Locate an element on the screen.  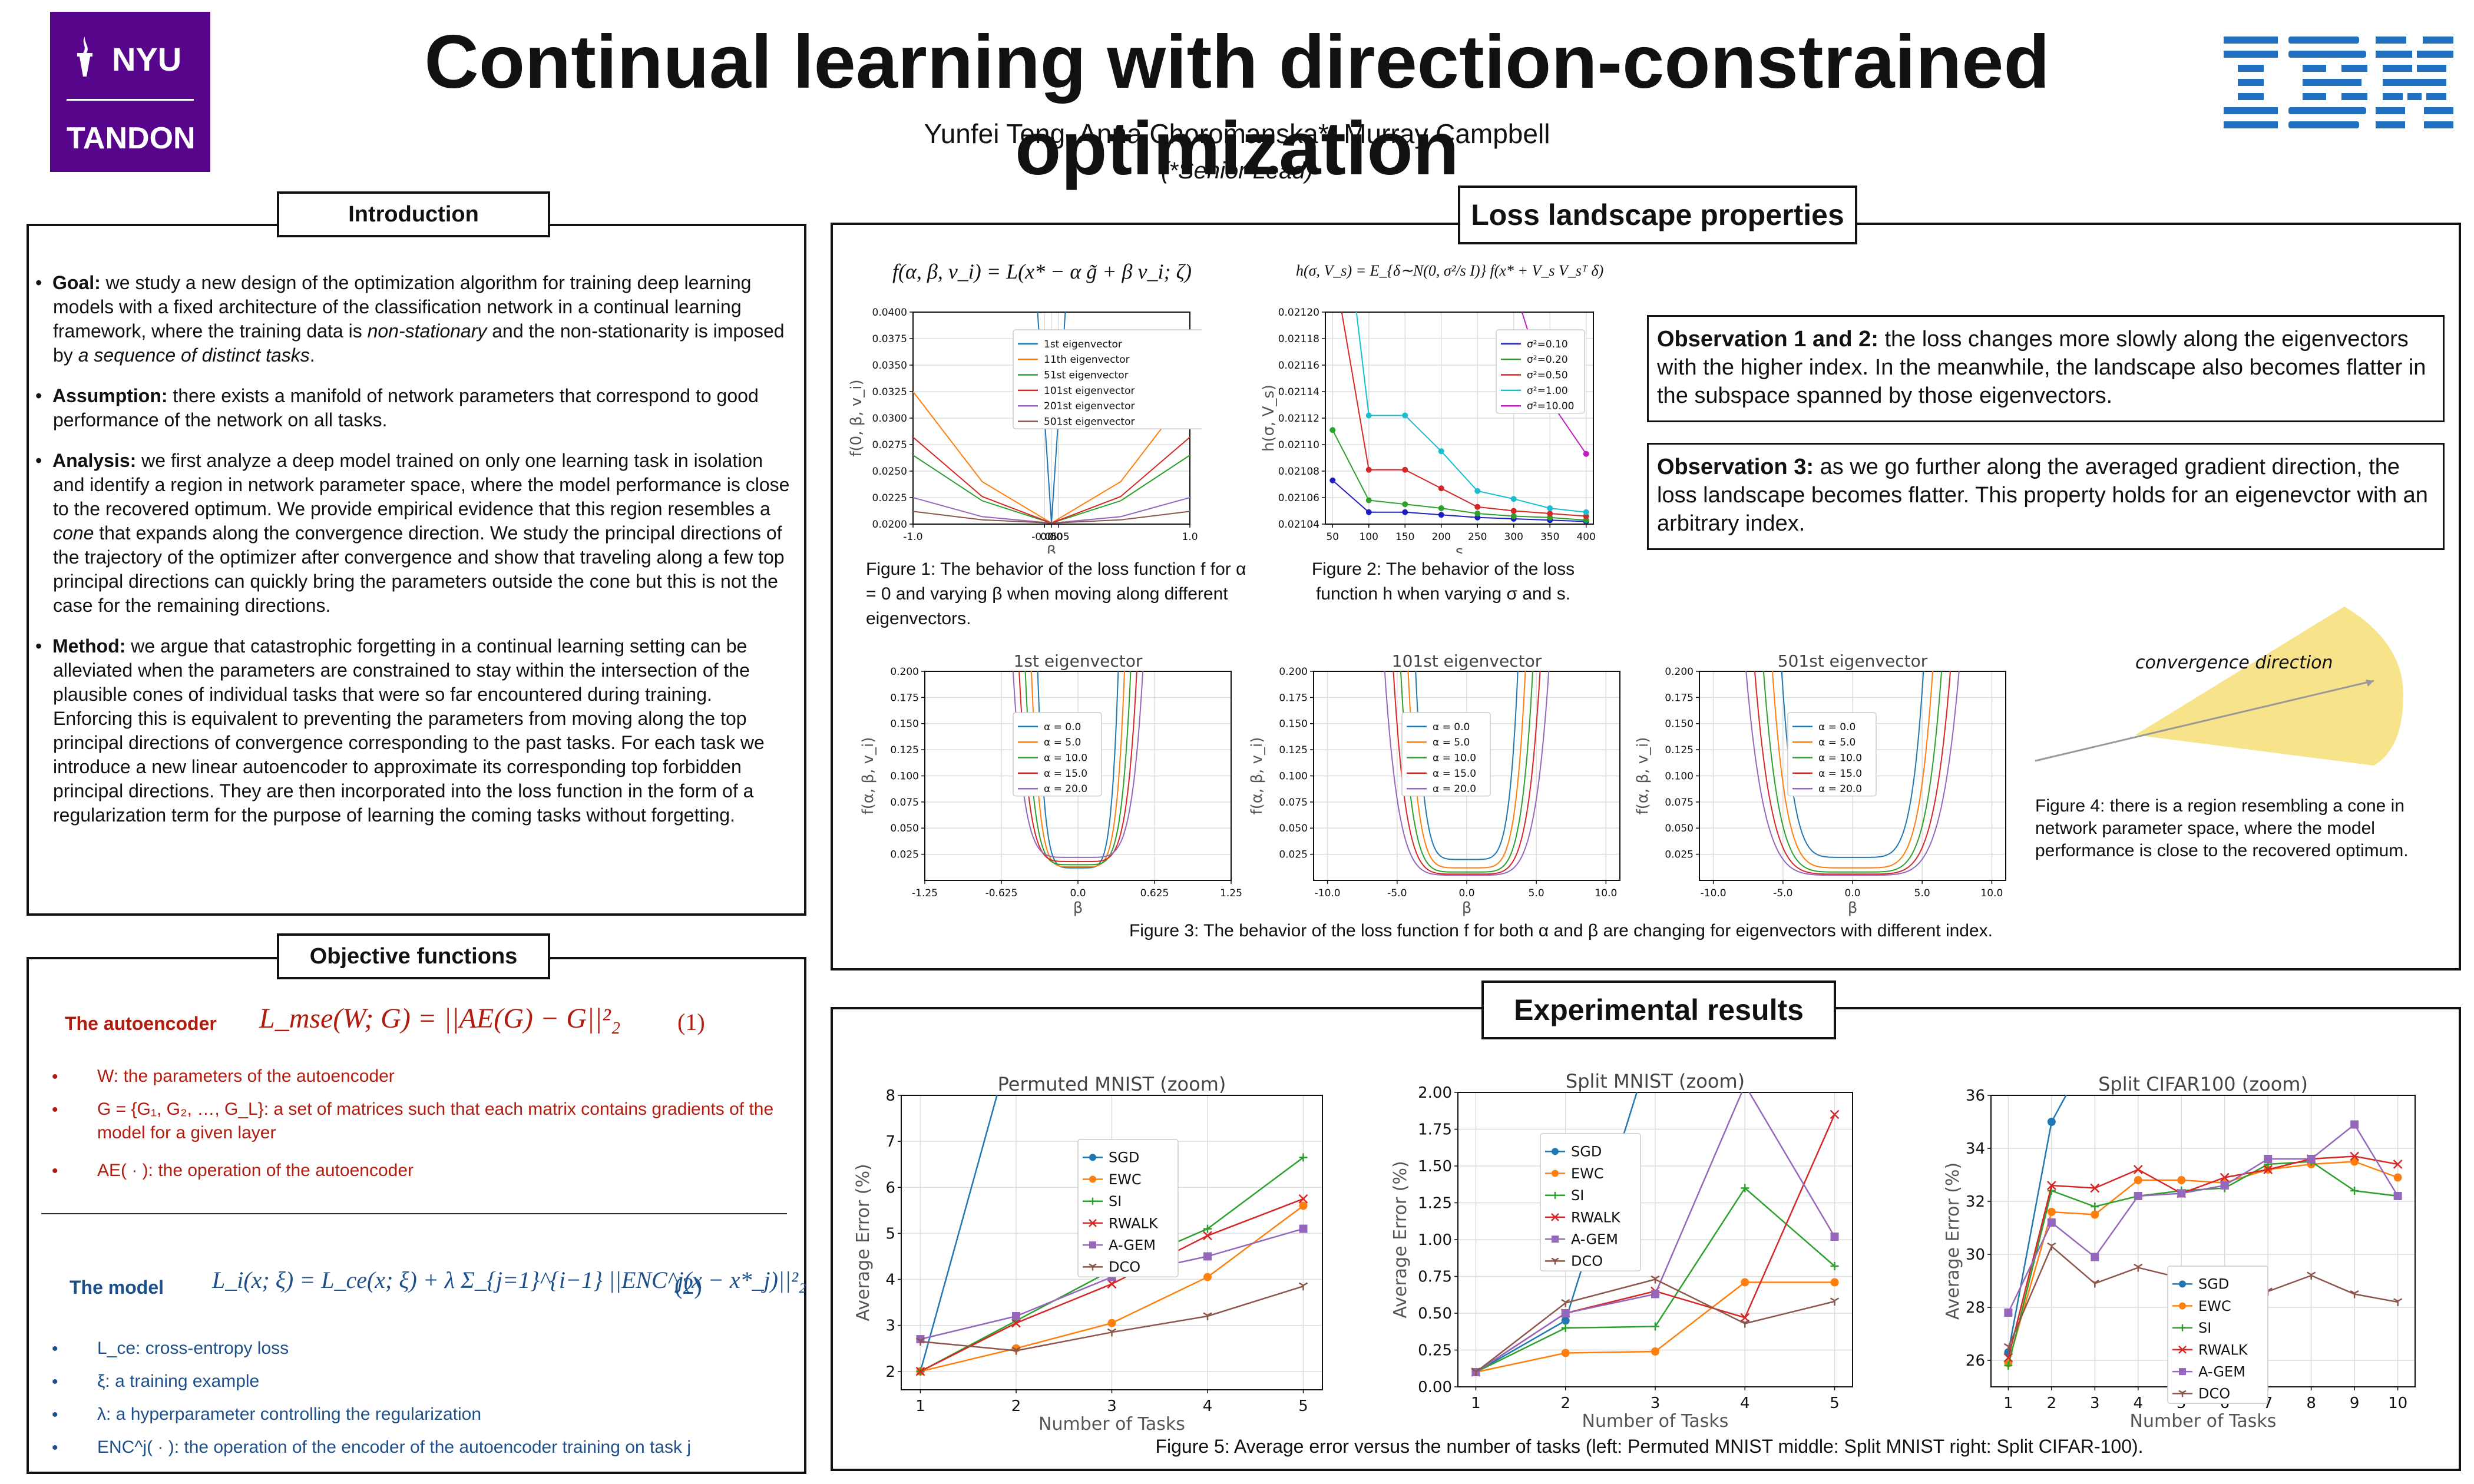
legend-label: 1st eigenvector is located at coordinates (1083, 344).